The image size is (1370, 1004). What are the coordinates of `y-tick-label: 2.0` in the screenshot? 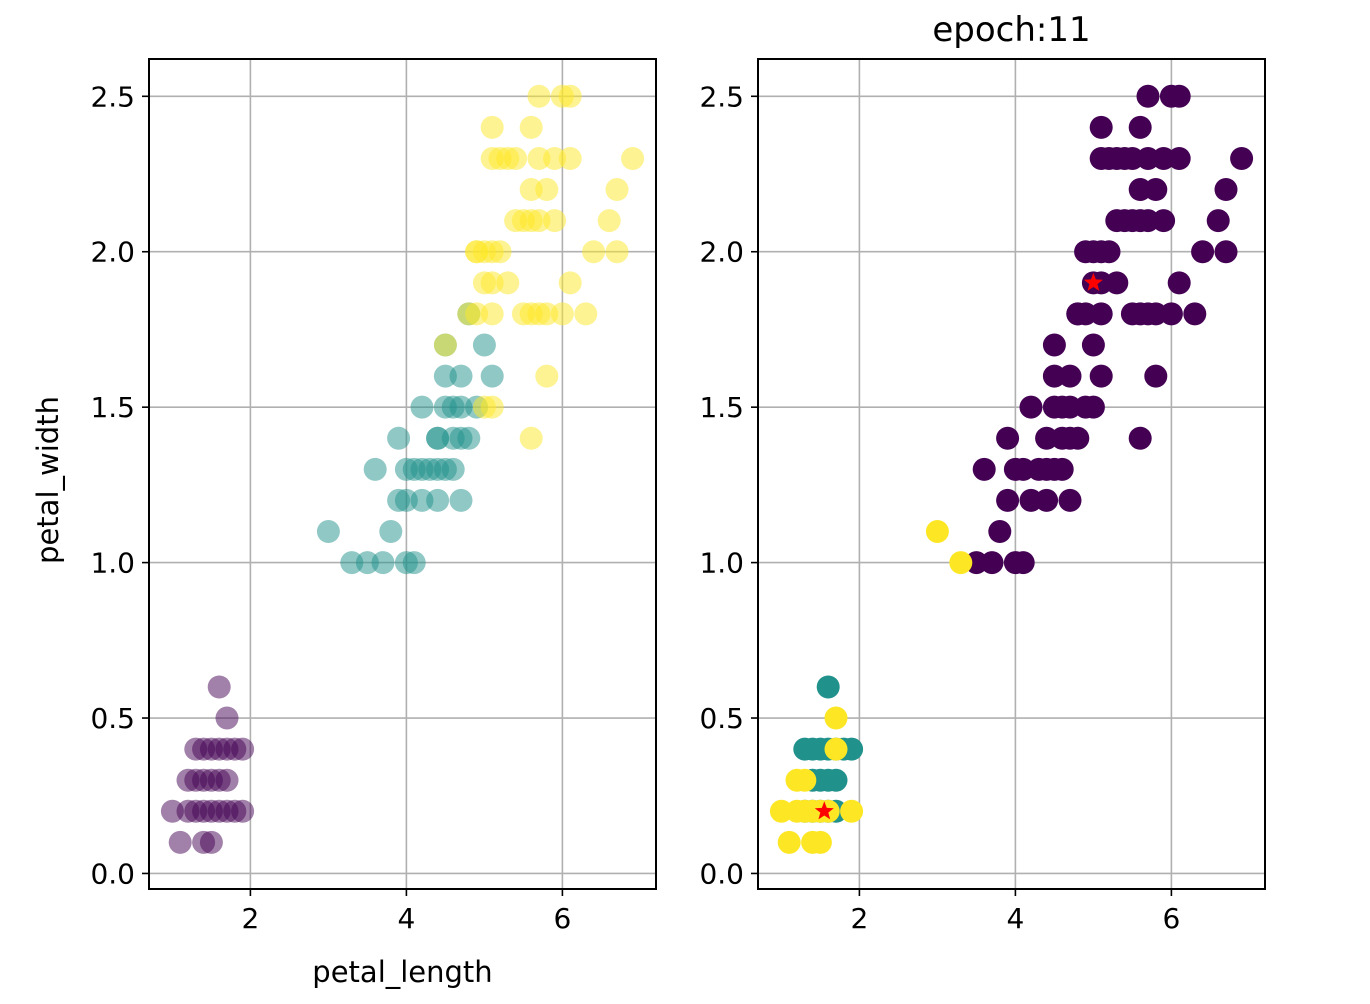 It's located at (112, 252).